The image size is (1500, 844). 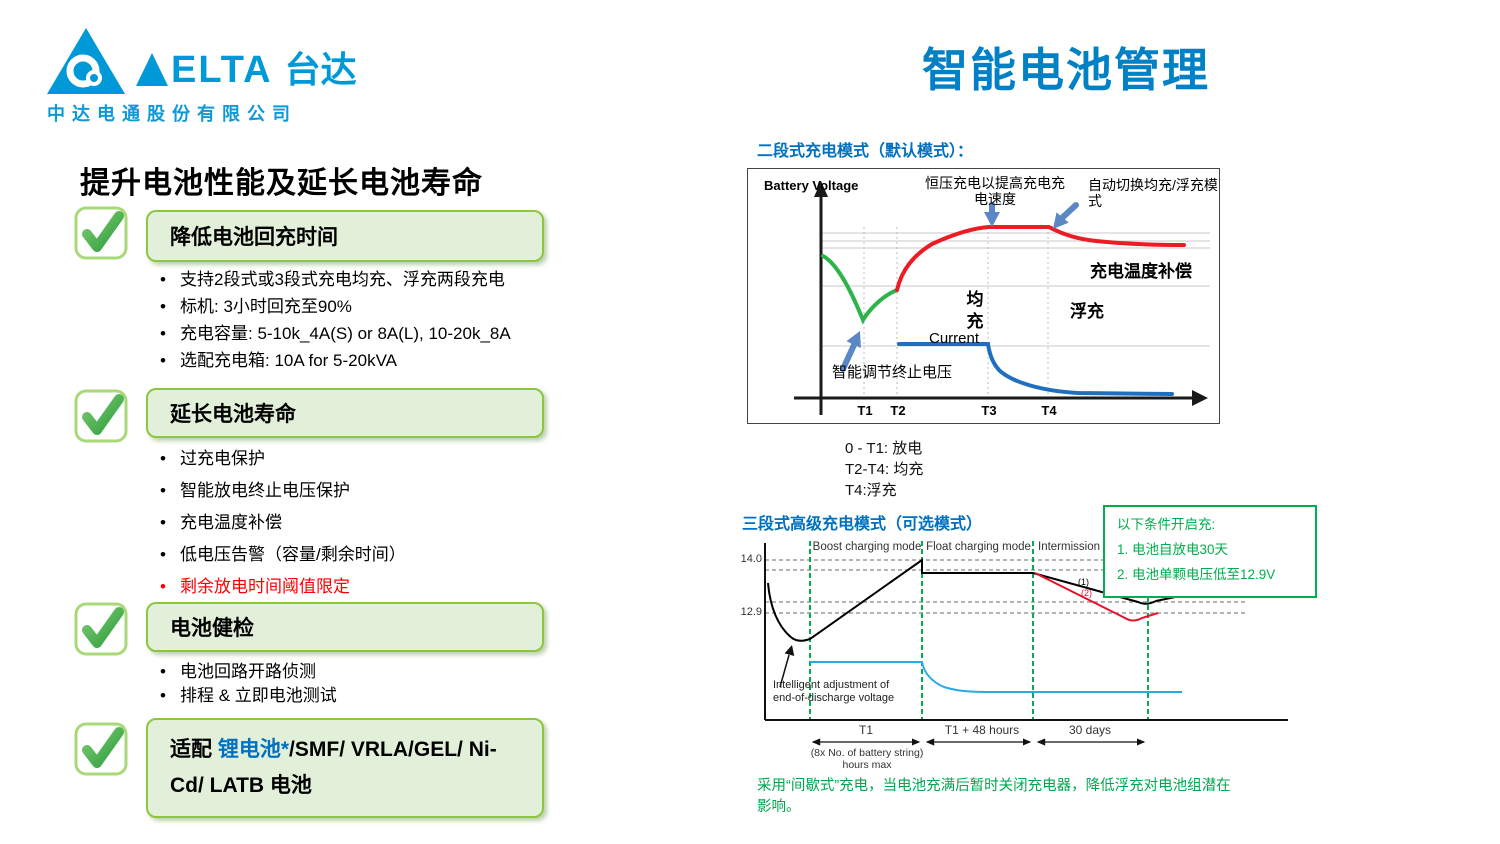 I want to click on conditions-title: 以下条件开启充:, so click(x=1166, y=524).